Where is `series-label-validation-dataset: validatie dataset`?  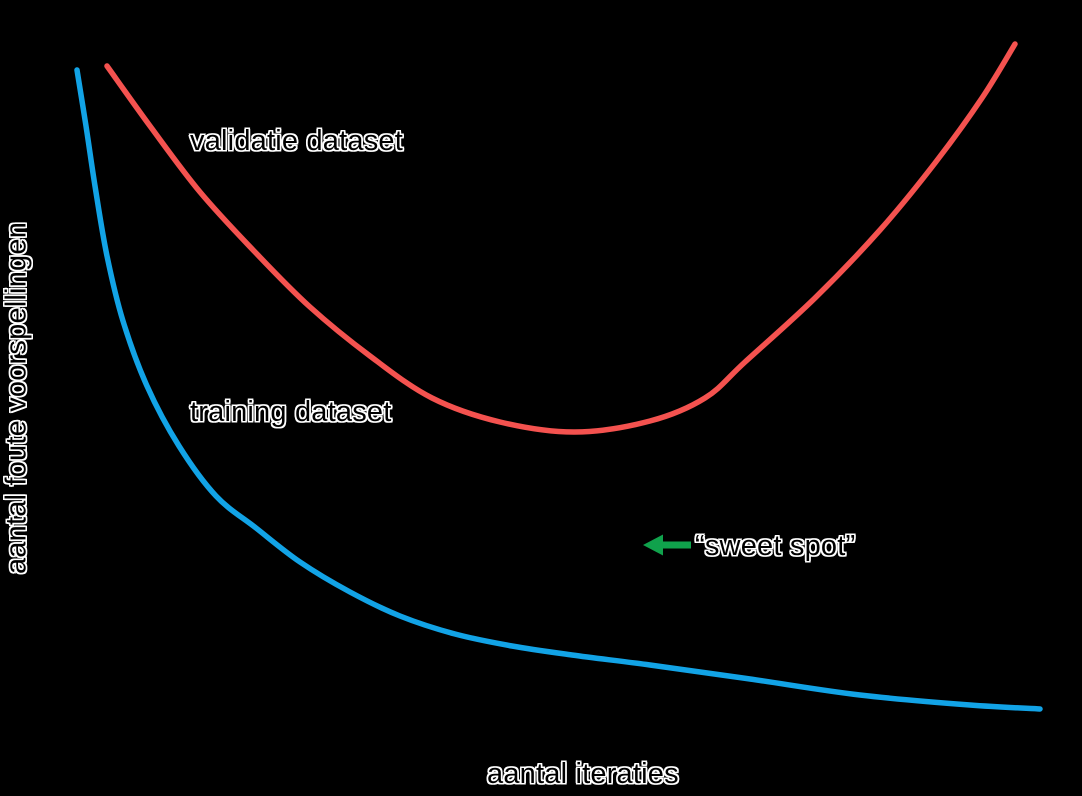
series-label-validation-dataset: validatie dataset is located at coordinates (296, 141).